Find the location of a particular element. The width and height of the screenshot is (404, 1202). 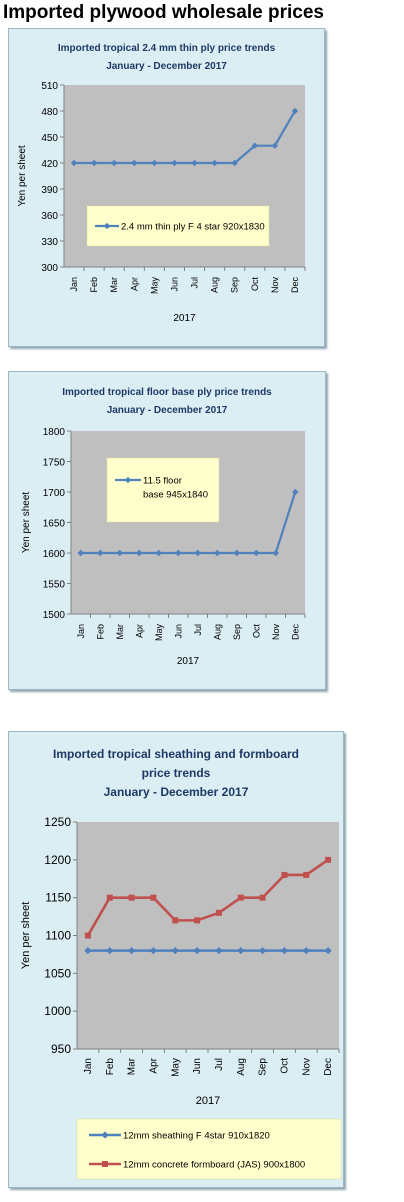

page-title: Imported plywood wholesale prices is located at coordinates (163, 12).